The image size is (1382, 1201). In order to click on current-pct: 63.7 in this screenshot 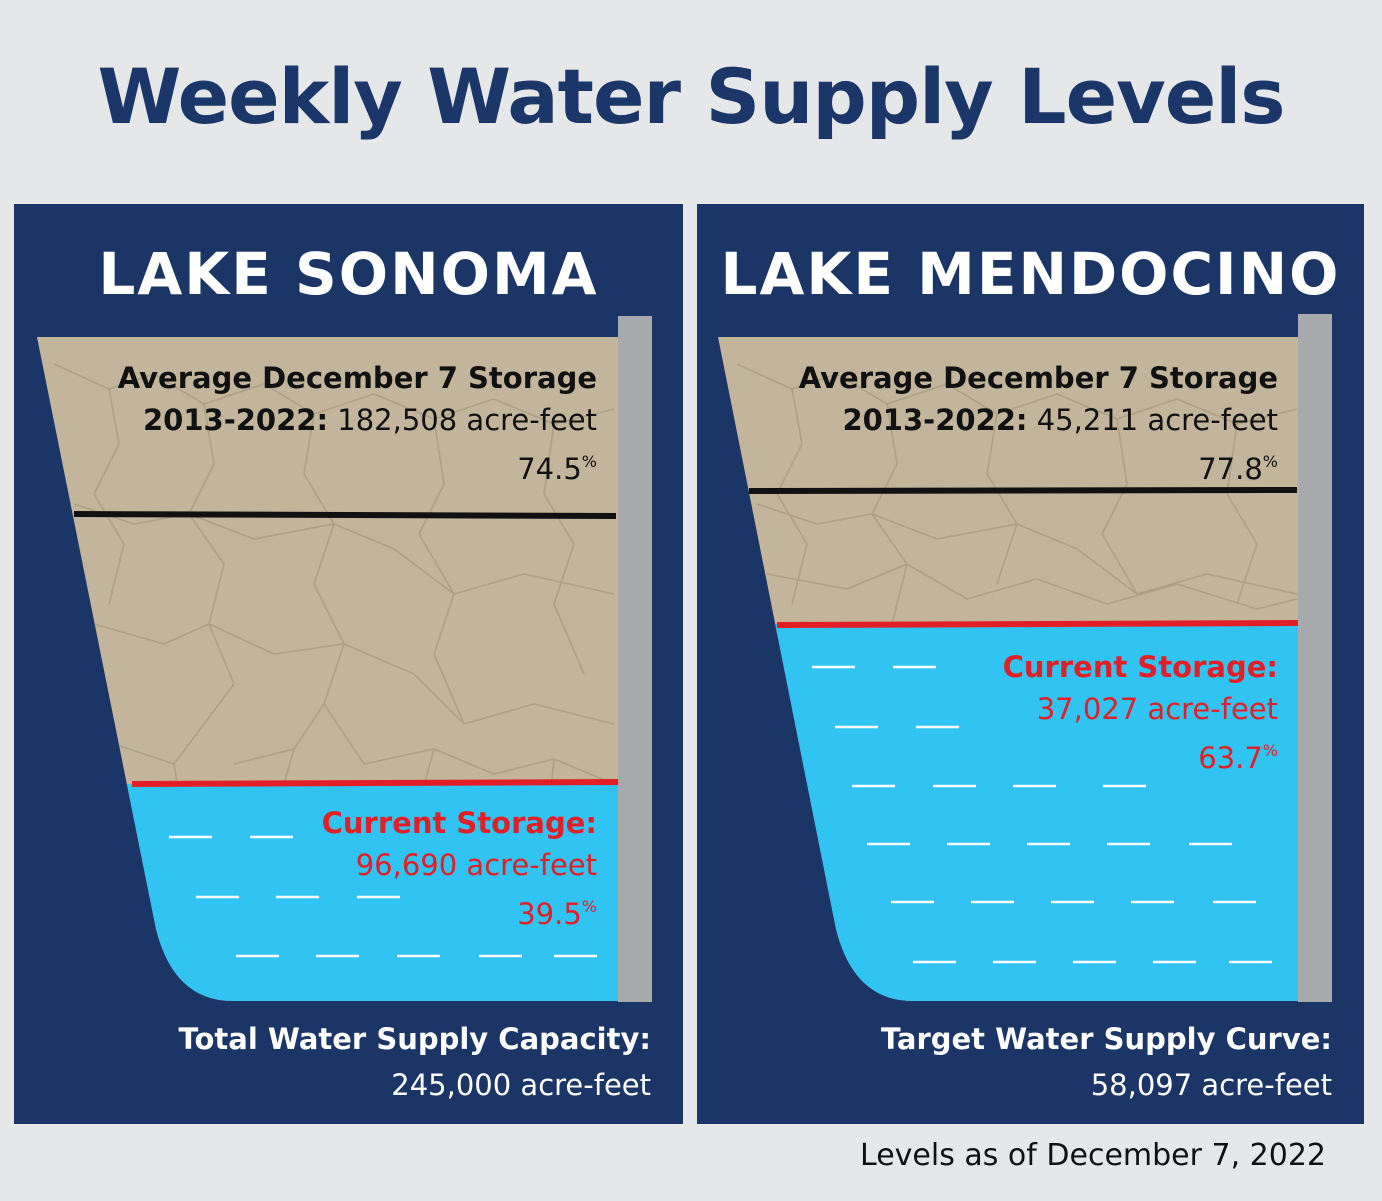, I will do `click(1230, 758)`.